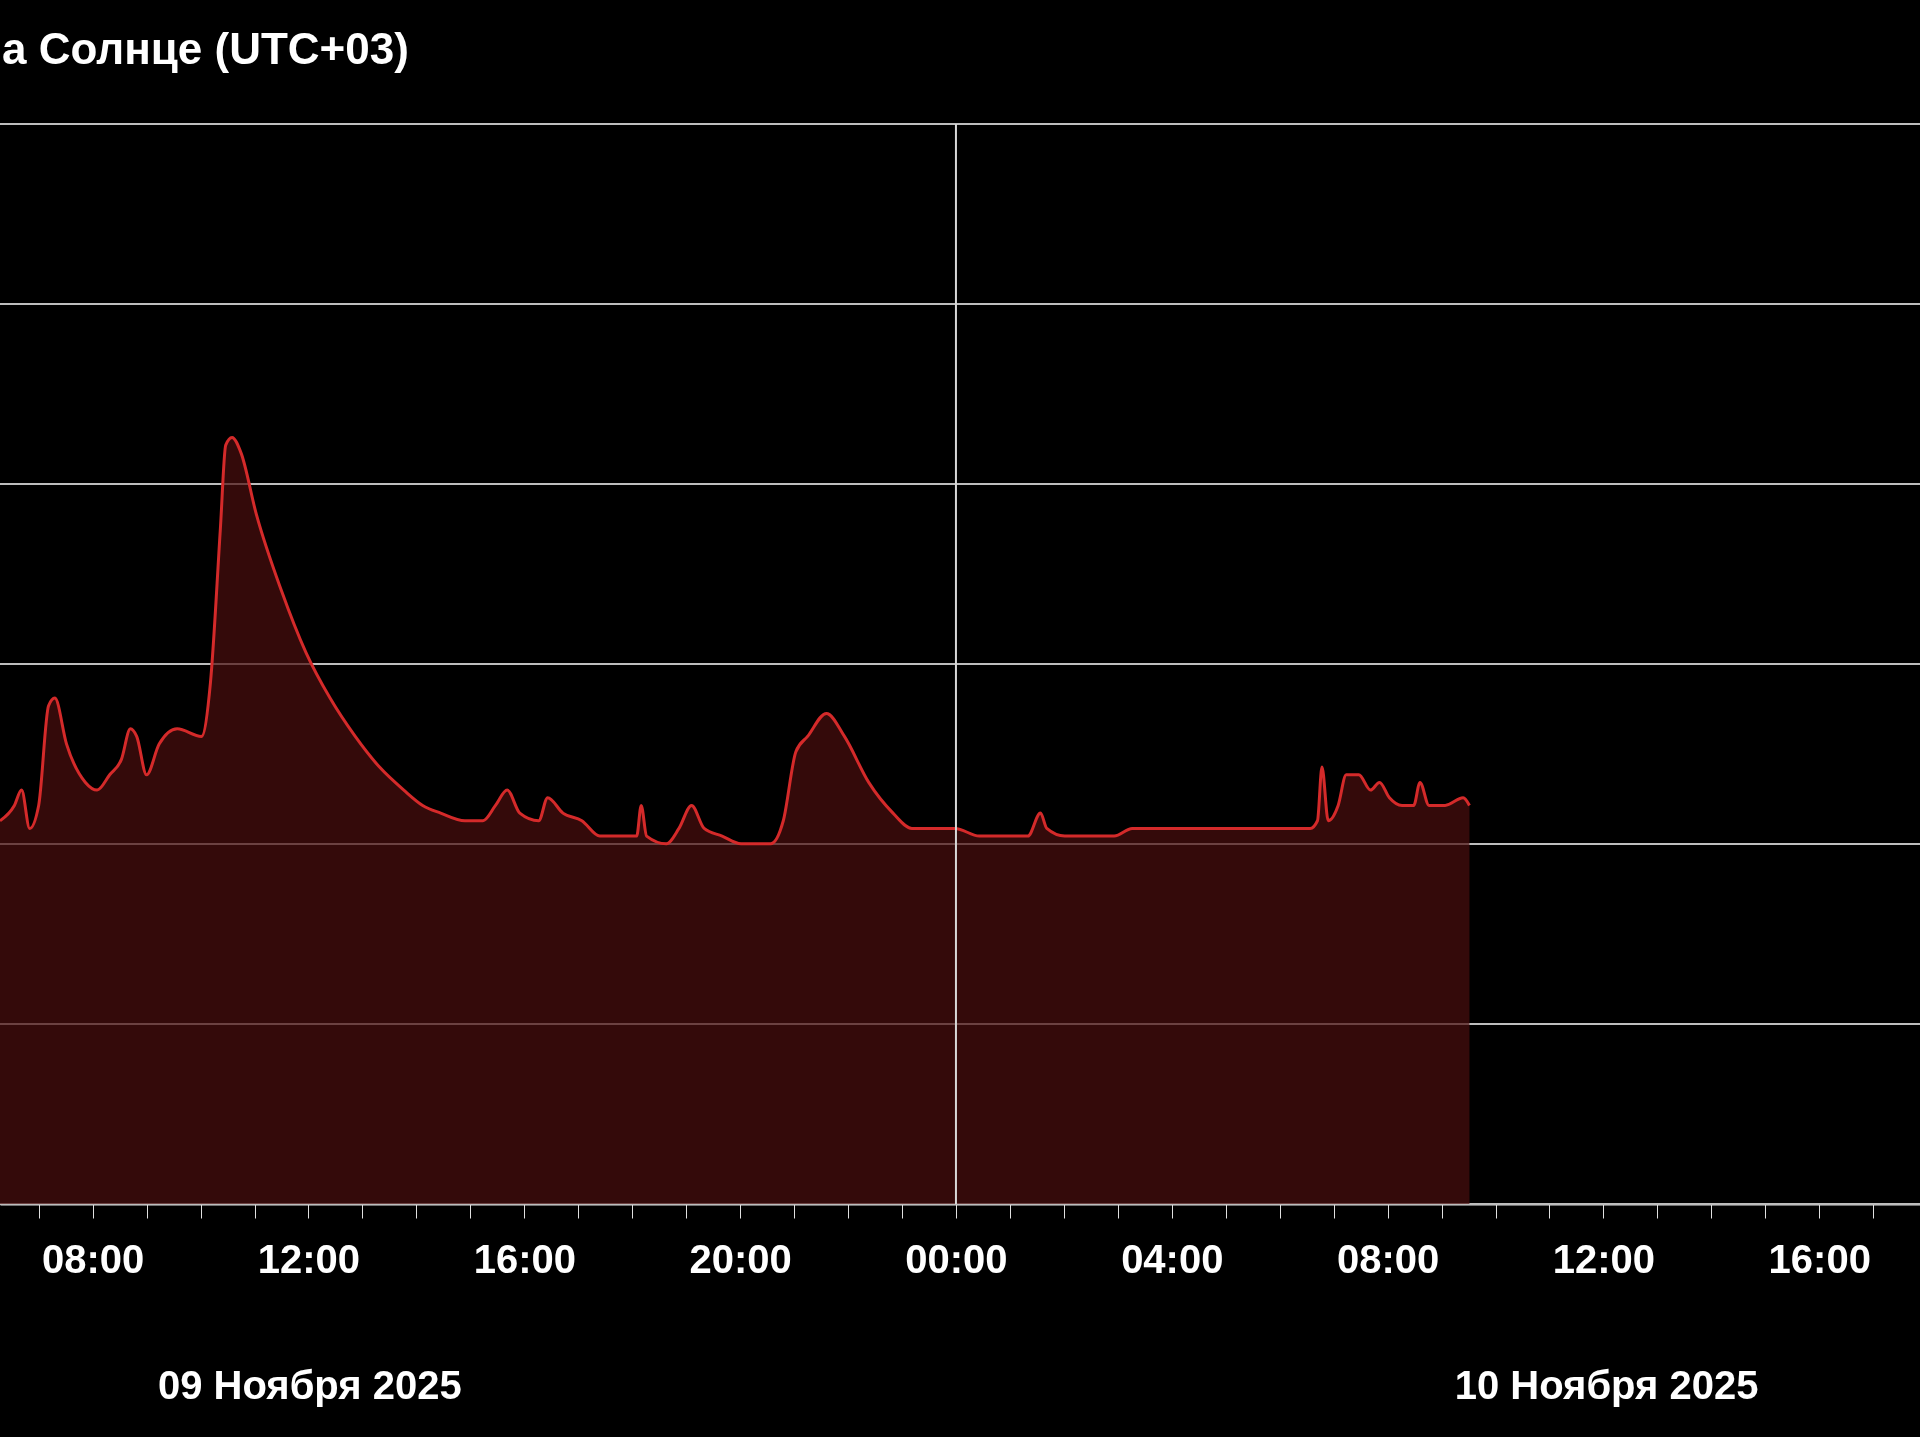 This screenshot has height=1437, width=1920. Describe the element at coordinates (740, 1258) in the screenshot. I see `x-tick-label: 20:00` at that location.